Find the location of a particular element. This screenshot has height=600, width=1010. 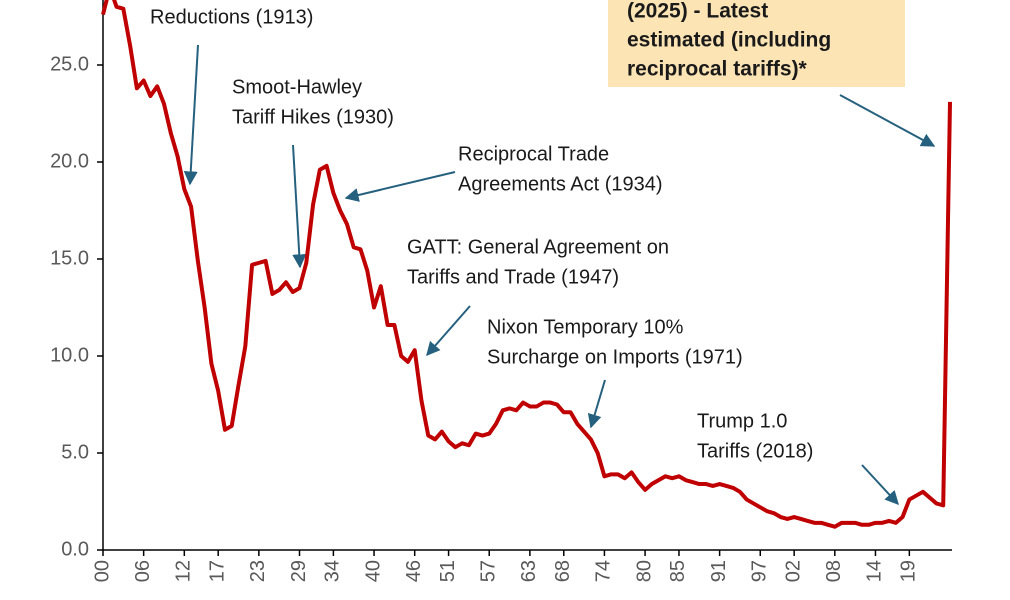

annotation: Trump 1.0 is located at coordinates (742, 421).